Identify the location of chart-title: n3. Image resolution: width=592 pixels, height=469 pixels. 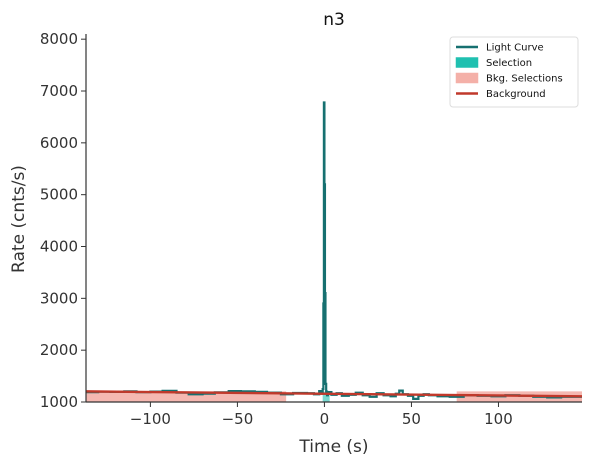
(334, 20).